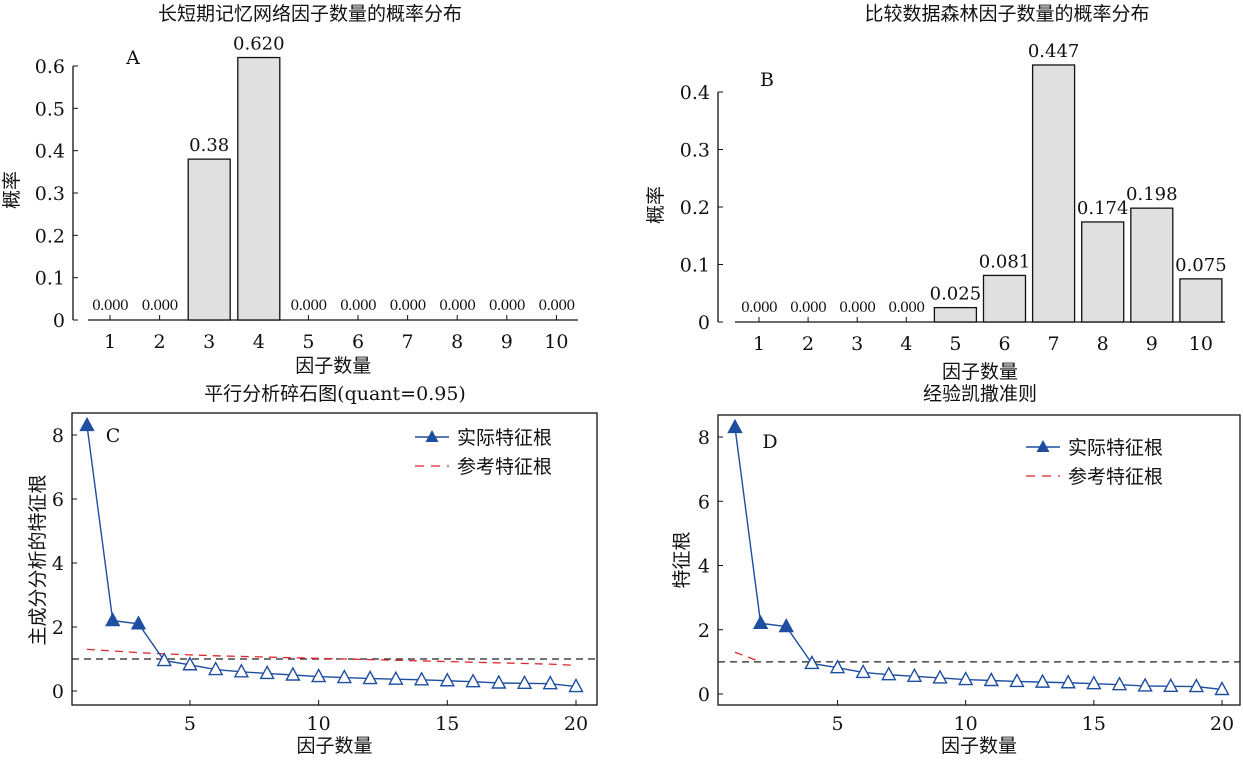 Image resolution: width=1243 pixels, height=760 pixels. Describe the element at coordinates (980, 394) in the screenshot. I see `chart-title: 经验凯撒准则` at that location.